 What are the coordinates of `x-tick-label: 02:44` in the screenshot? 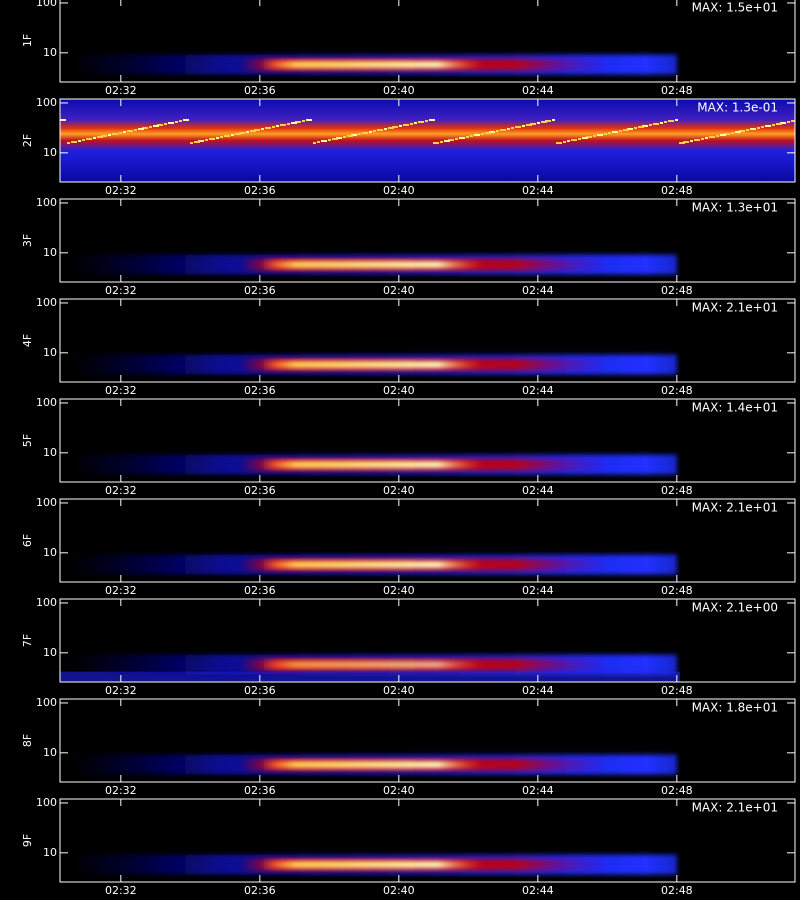 It's located at (538, 490).